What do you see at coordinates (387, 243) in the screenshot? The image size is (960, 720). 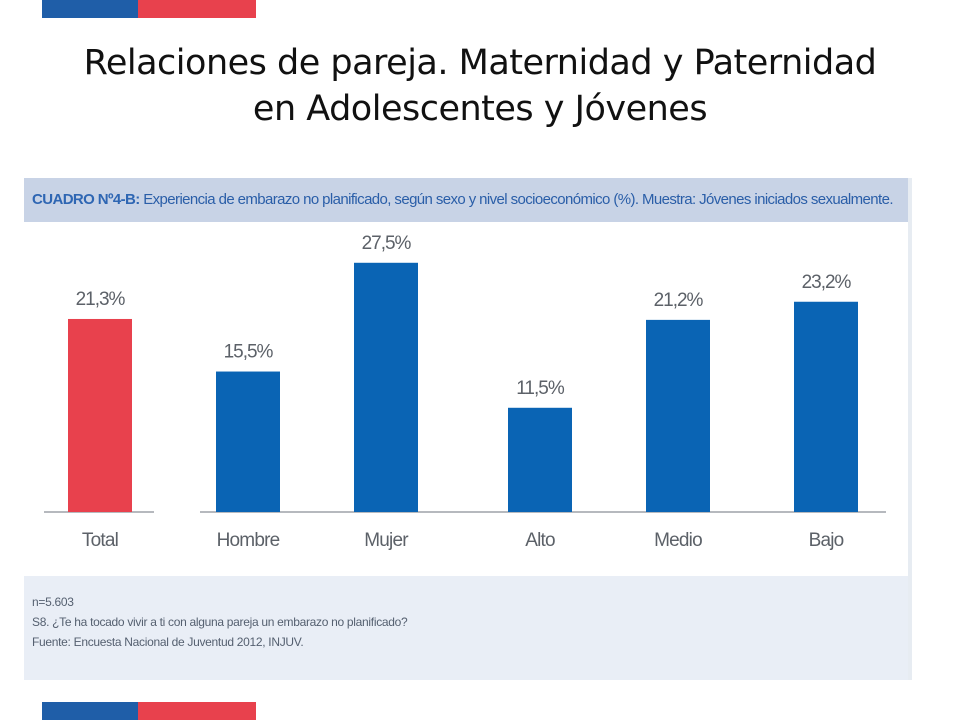 I see `data-label-mujer: 27,5%` at bounding box center [387, 243].